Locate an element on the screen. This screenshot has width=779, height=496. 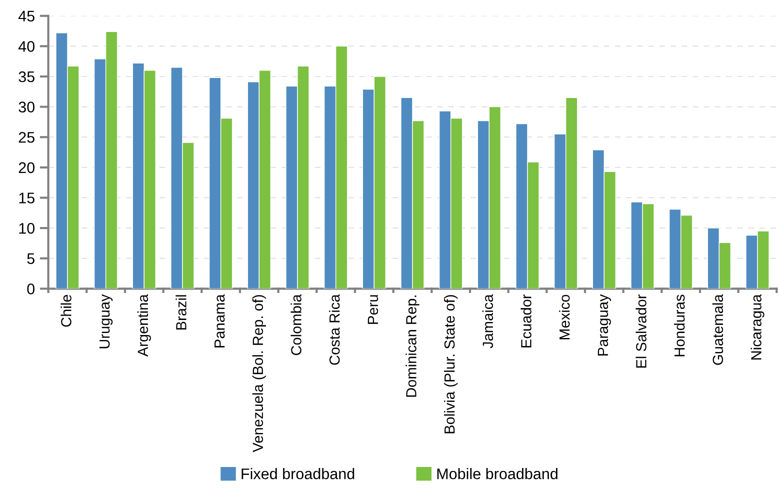
y-tick-label: 10 is located at coordinates (27, 228).